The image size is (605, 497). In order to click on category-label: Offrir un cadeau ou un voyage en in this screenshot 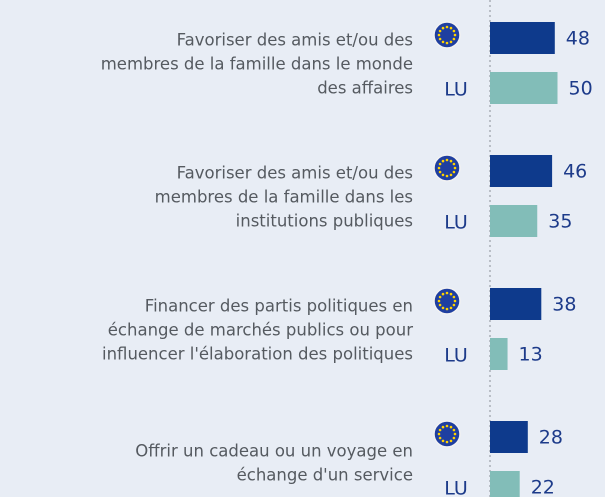, I will do `click(274, 451)`.